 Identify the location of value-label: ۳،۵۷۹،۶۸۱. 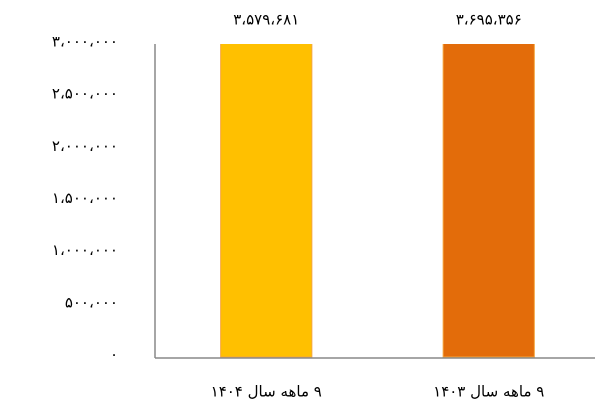
(266, 20).